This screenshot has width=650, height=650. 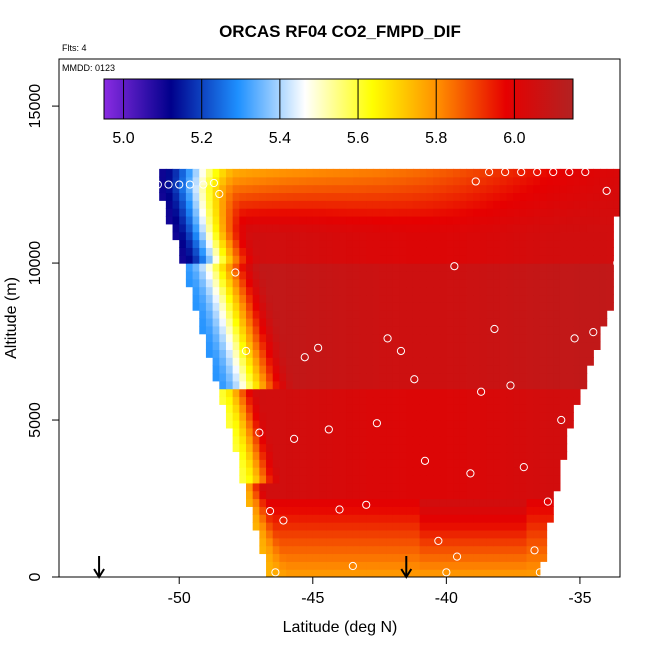 What do you see at coordinates (338, 112) in the screenshot?
I see `colorbar: 5.0 5.2 5.4 5.6 5.8 6.0` at bounding box center [338, 112].